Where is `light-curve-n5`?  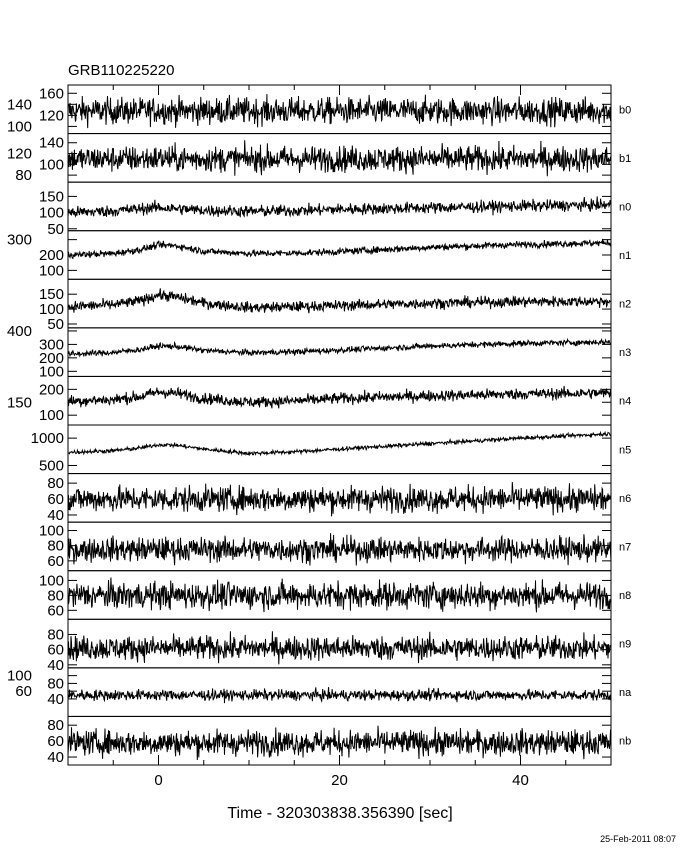 light-curve-n5 is located at coordinates (340, 443).